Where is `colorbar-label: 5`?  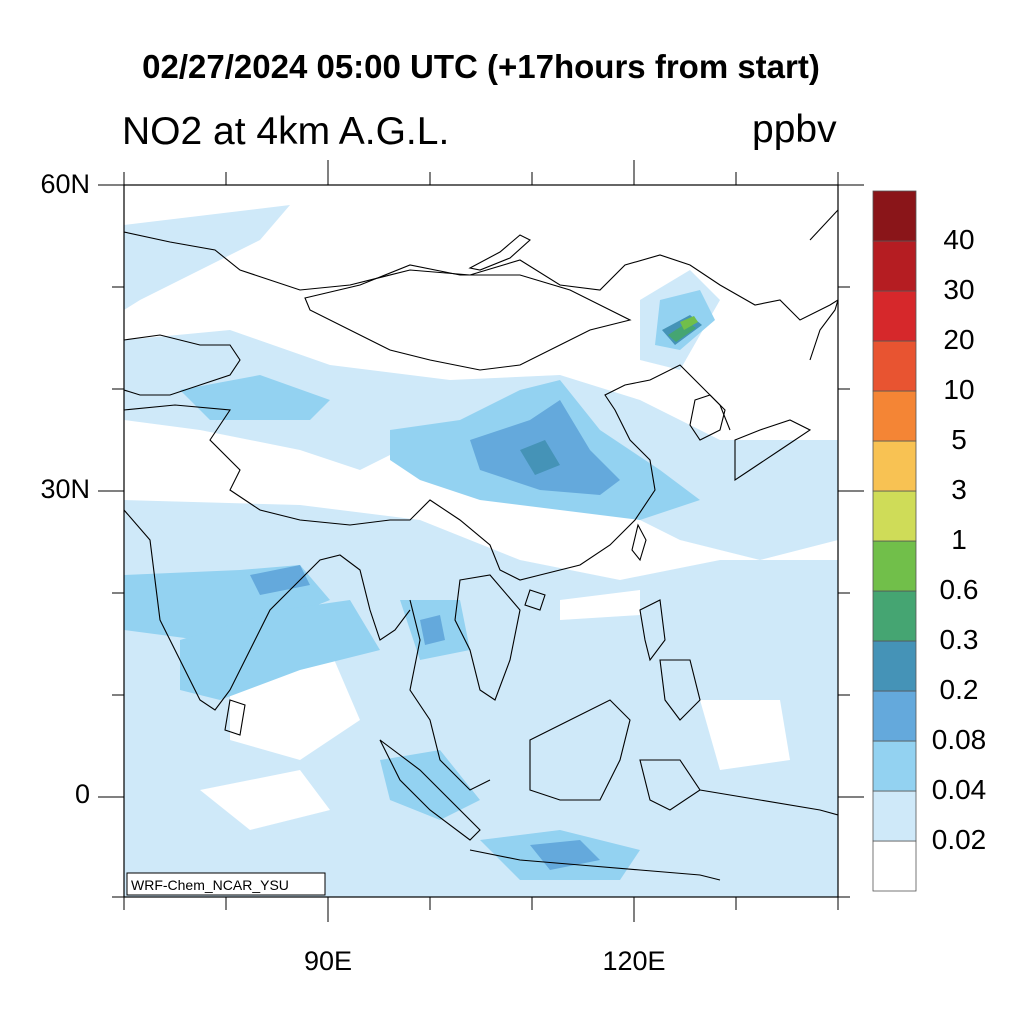
colorbar-label: 5 is located at coordinates (959, 439).